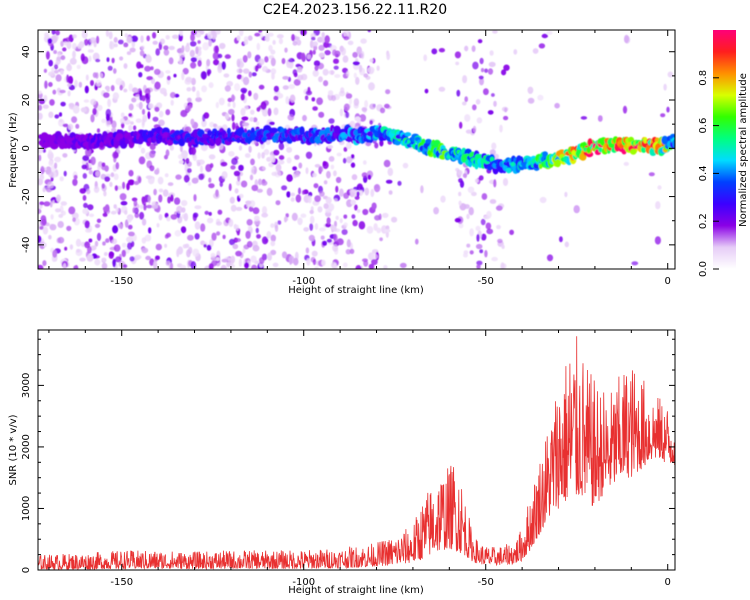 This screenshot has height=600, width=750. What do you see at coordinates (703, 221) in the screenshot?
I see `colorbar-tick-label: 0.2` at bounding box center [703, 221].